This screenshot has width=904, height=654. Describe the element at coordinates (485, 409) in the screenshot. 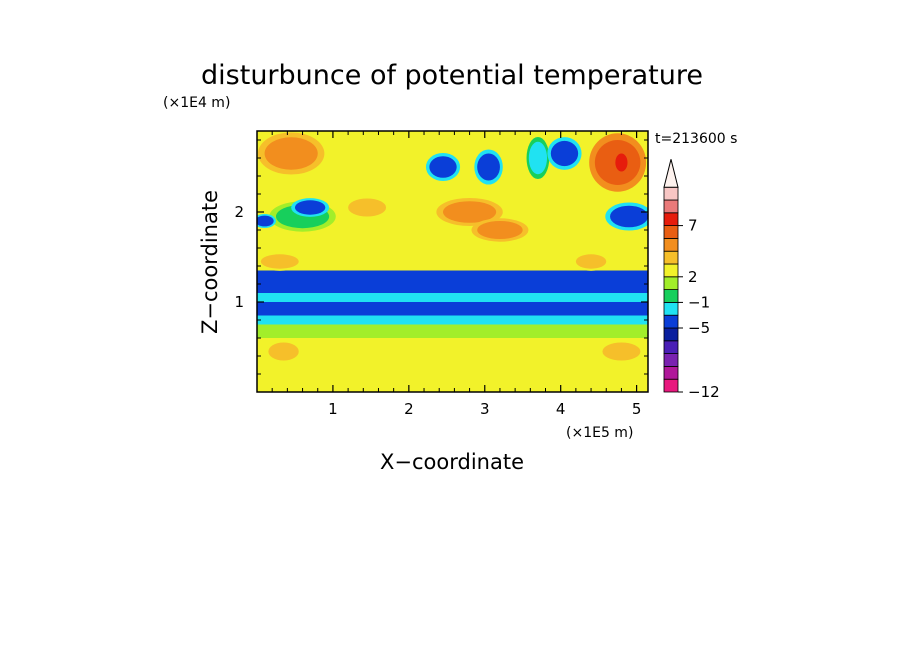

I see `x-tick-label-2: 3` at that location.